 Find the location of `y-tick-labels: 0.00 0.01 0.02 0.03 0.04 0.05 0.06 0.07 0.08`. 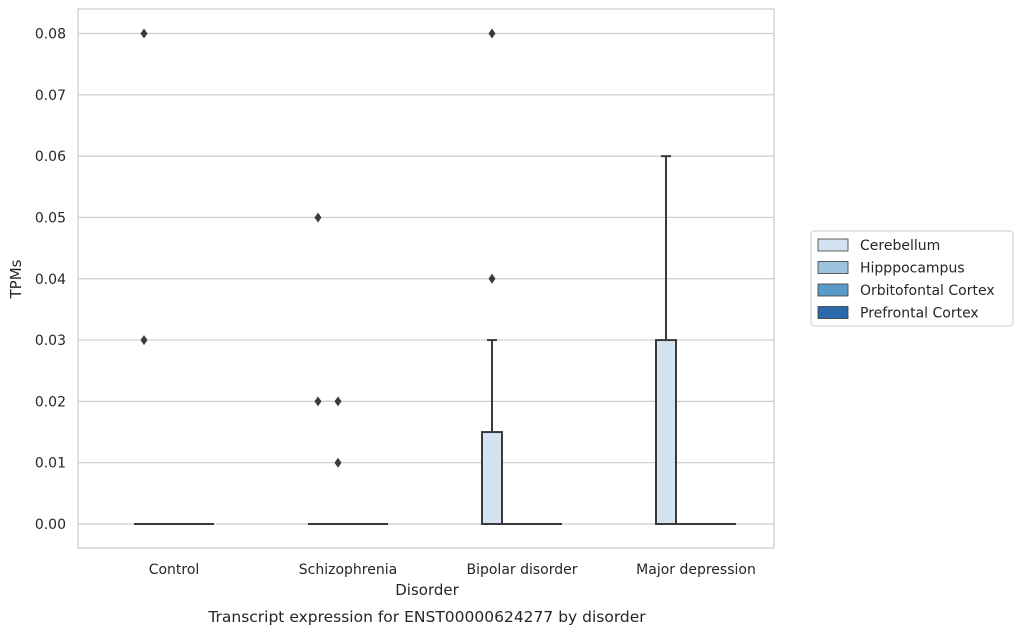

y-tick-labels: 0.00 0.01 0.02 0.03 0.04 0.05 0.06 0.07 0.08 is located at coordinates (50, 280).